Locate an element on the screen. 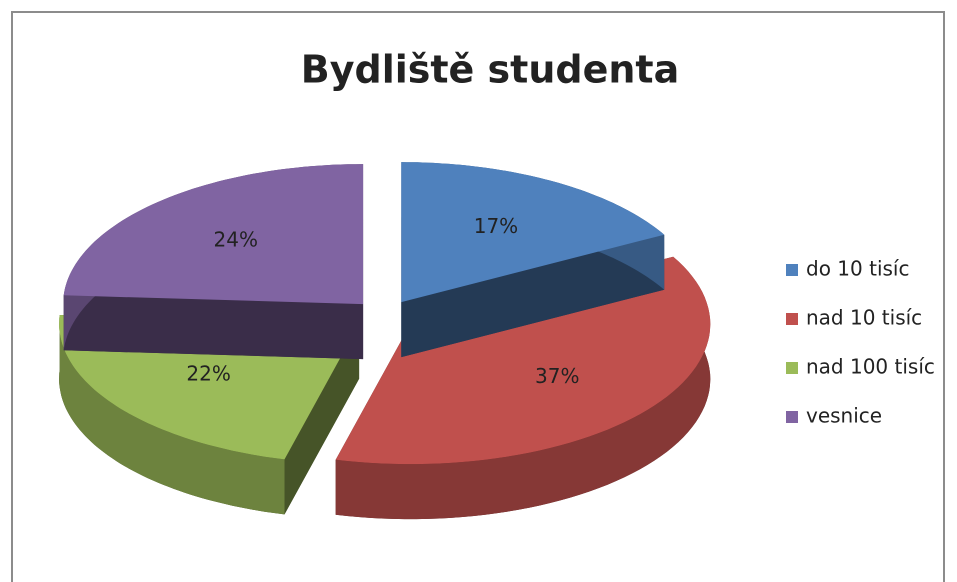  chart-title: Bydliště studenta is located at coordinates (490, 70).